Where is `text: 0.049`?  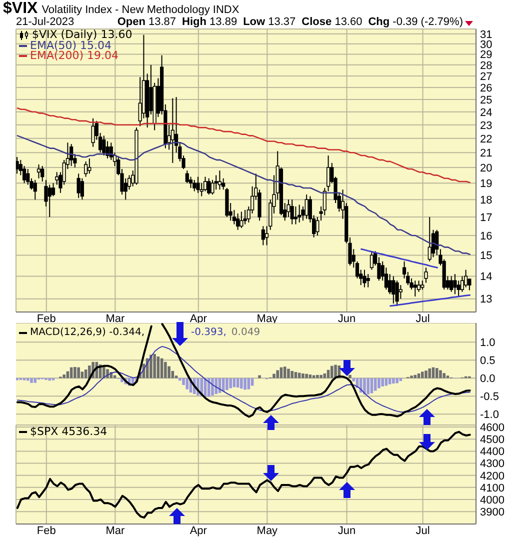
text: 0.049 is located at coordinates (245, 332).